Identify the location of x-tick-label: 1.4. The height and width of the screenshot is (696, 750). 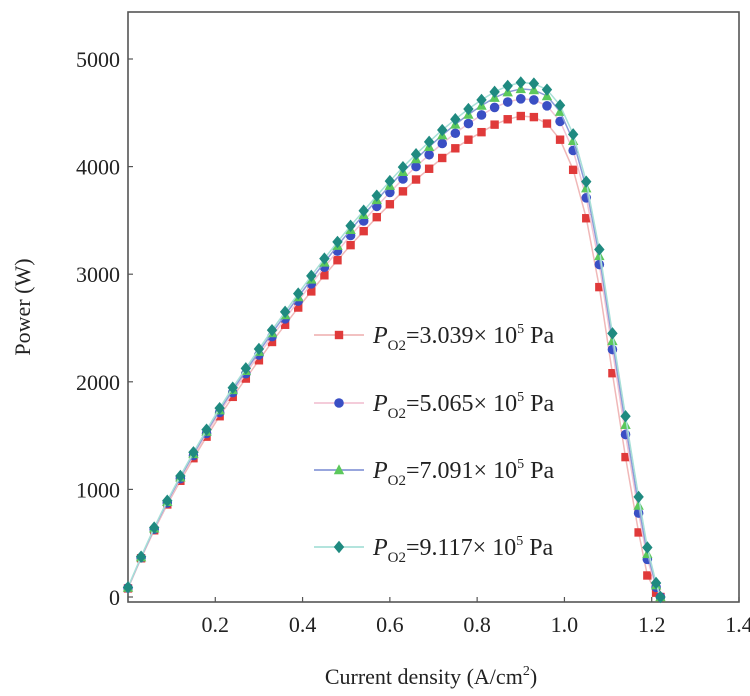
(737, 624).